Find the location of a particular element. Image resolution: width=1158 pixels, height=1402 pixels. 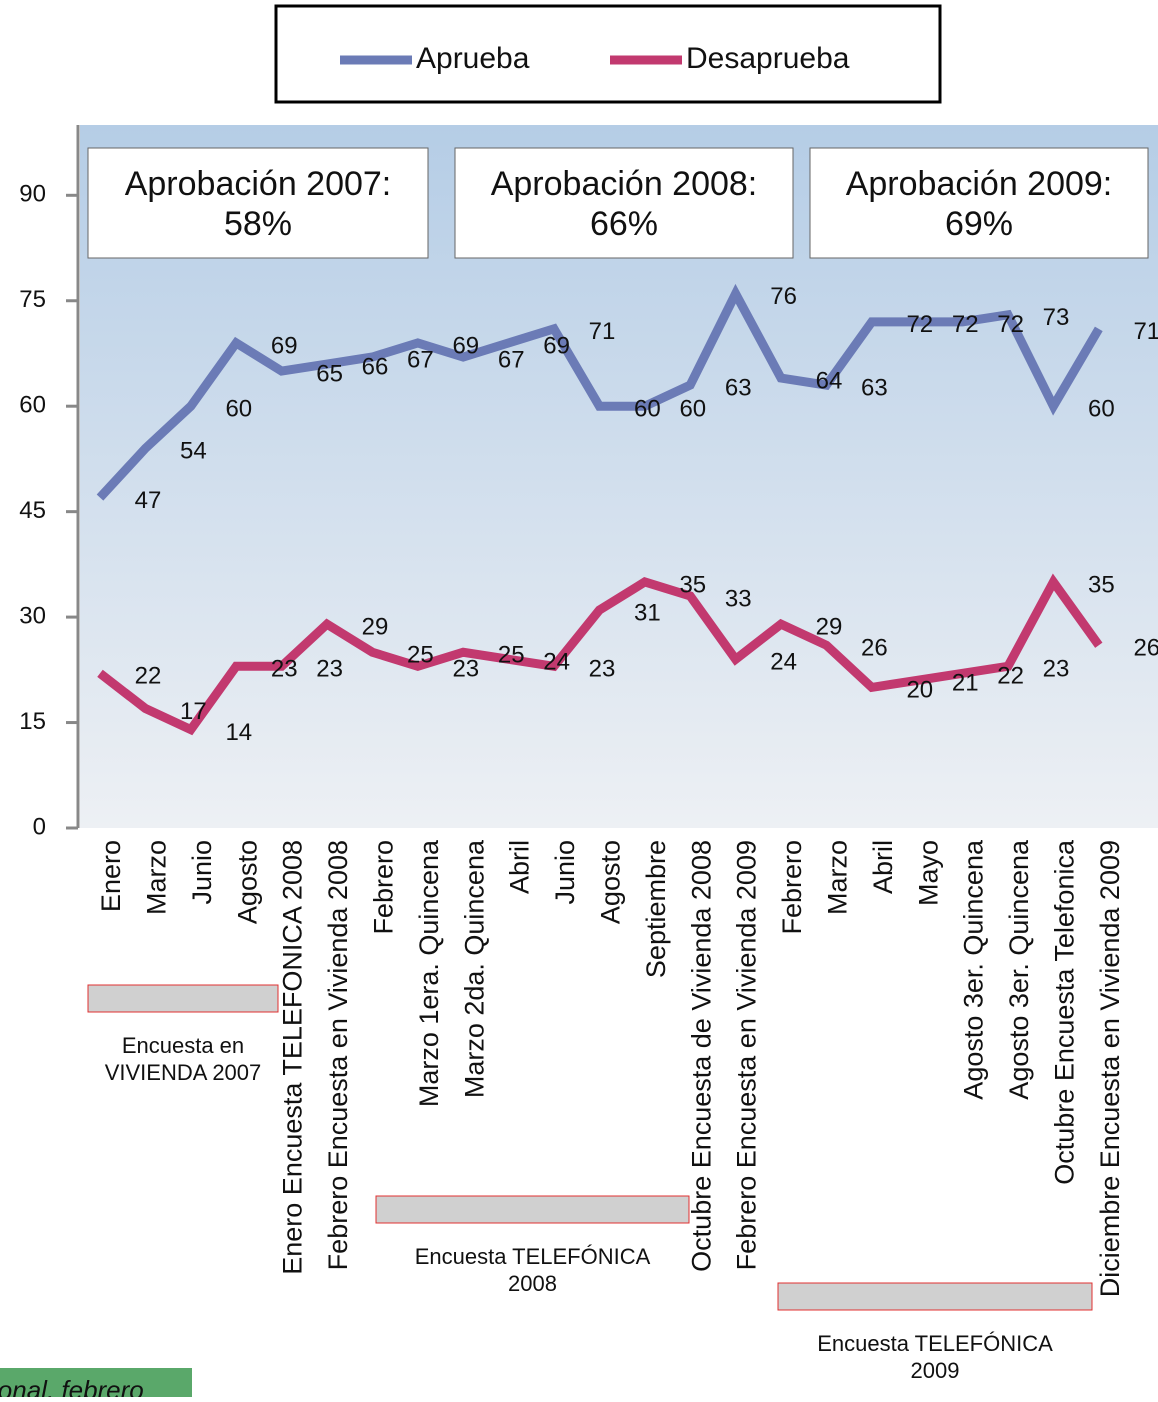

legend is located at coordinates (608, 54).